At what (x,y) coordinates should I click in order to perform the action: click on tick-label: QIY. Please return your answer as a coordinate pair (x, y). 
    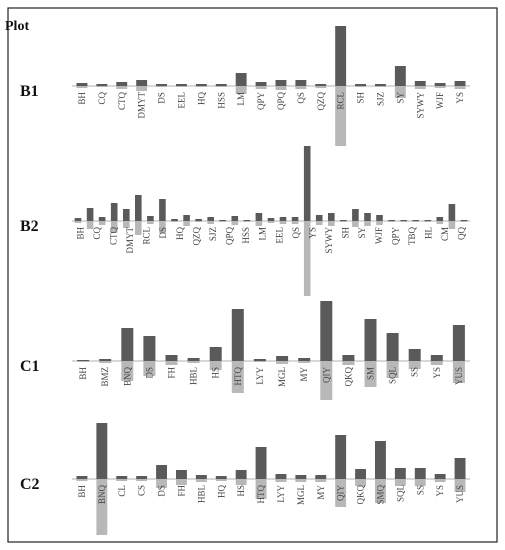
    Looking at the image, I should click on (326, 375).